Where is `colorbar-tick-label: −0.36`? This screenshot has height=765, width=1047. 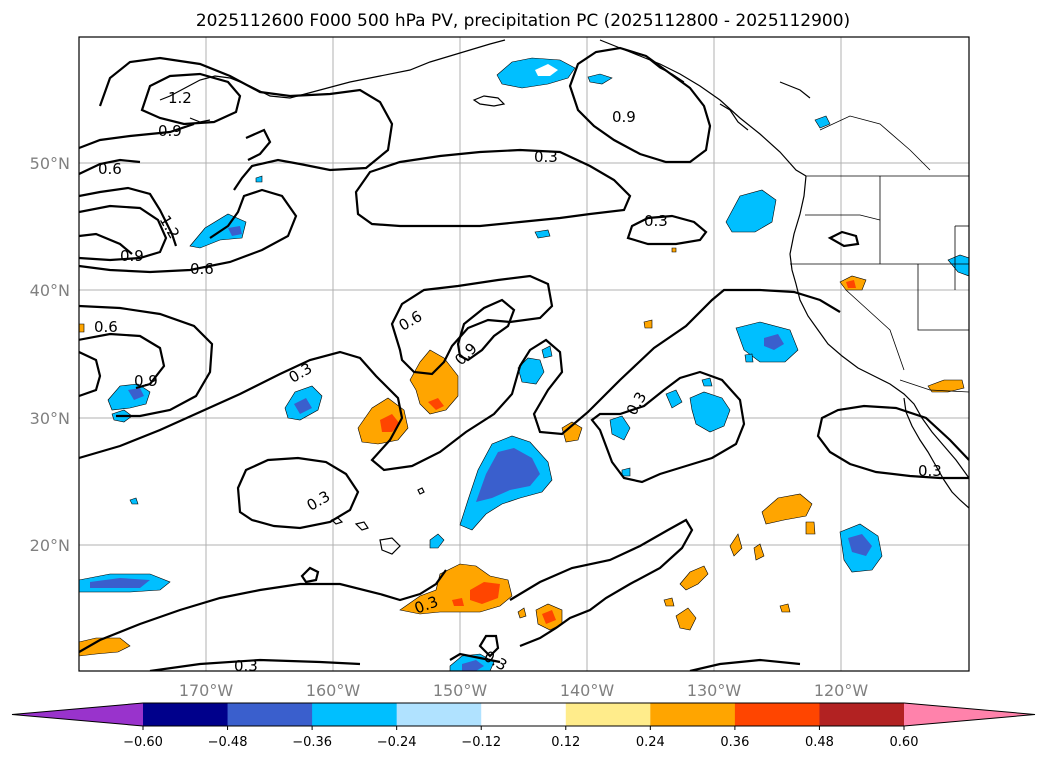 colorbar-tick-label: −0.36 is located at coordinates (312, 742).